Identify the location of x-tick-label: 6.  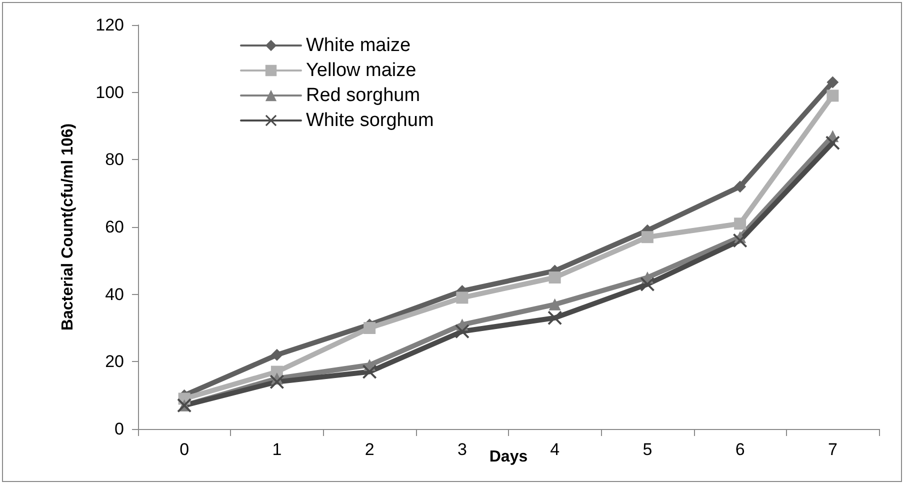
(740, 449).